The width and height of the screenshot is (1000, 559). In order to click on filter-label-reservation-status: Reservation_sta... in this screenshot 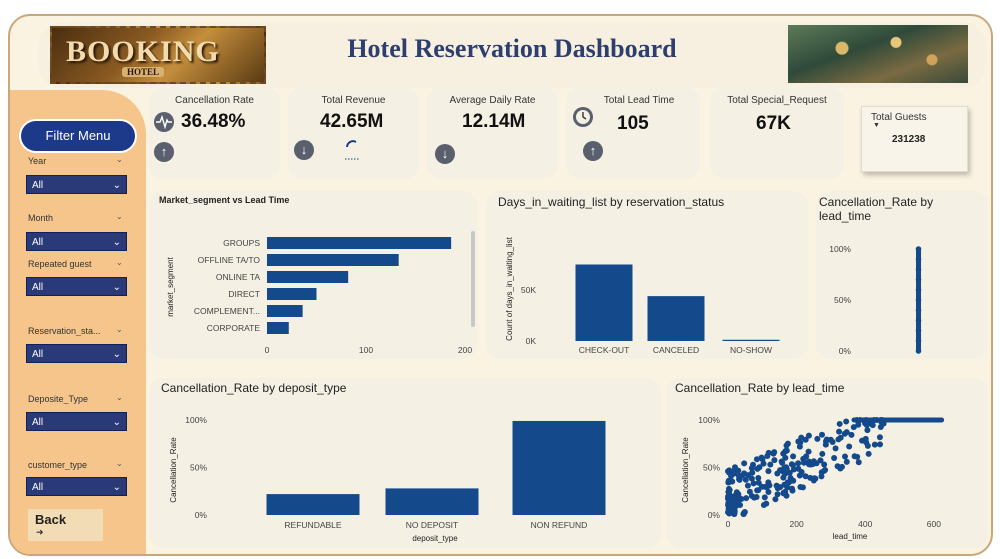, I will do `click(64, 331)`.